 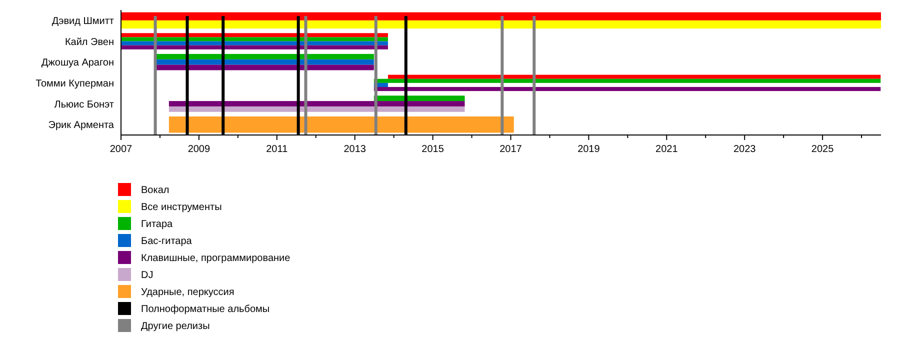 I want to click on x-tick-label: 2009, so click(x=199, y=149).